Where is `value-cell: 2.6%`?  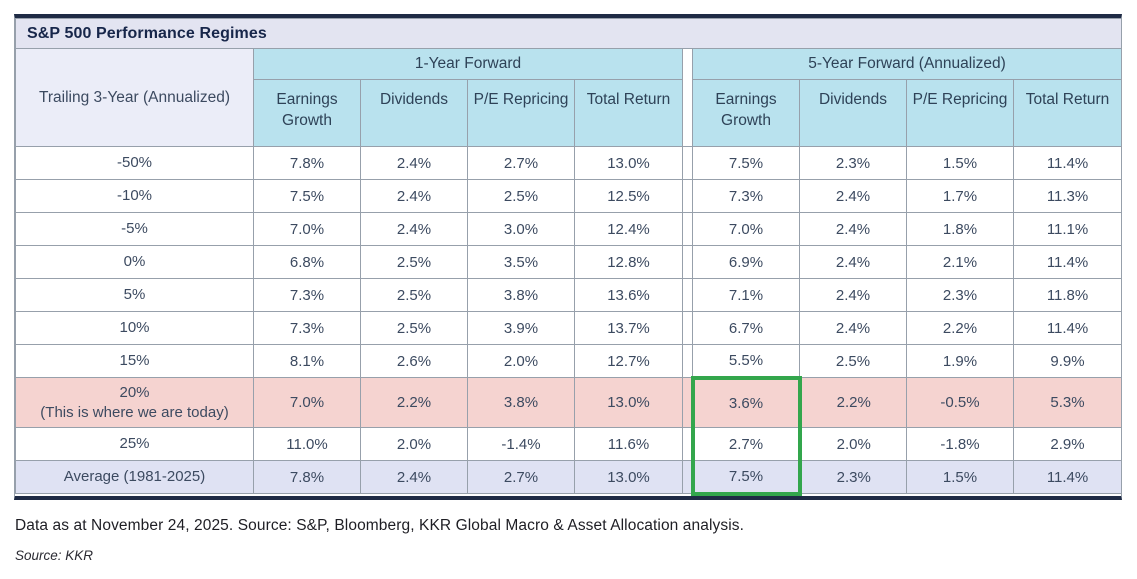
value-cell: 2.6% is located at coordinates (414, 361).